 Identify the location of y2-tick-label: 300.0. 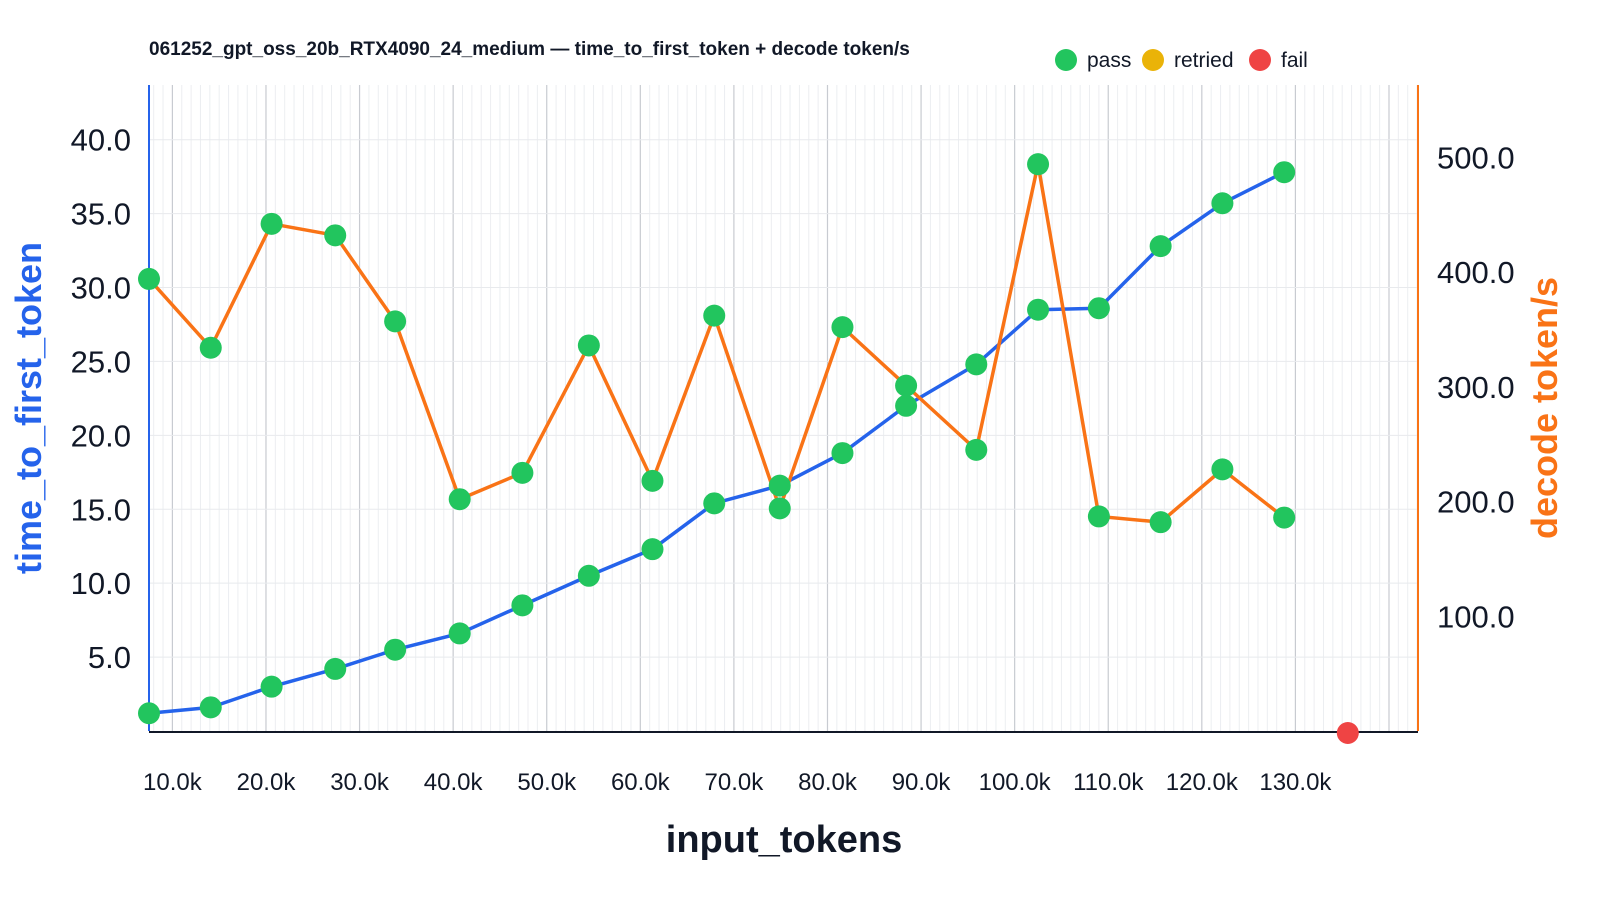
(1476, 387).